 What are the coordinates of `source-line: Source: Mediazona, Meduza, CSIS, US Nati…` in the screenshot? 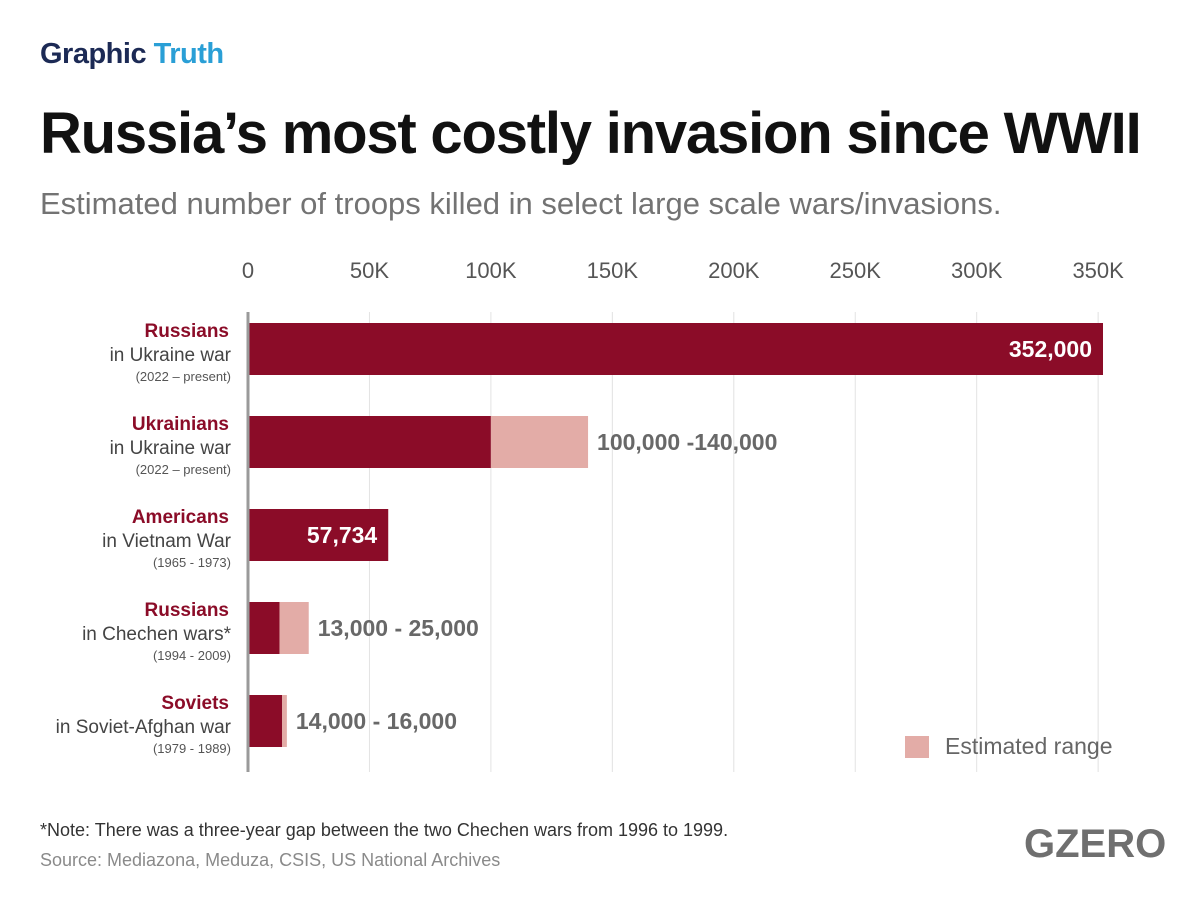 It's located at (270, 860).